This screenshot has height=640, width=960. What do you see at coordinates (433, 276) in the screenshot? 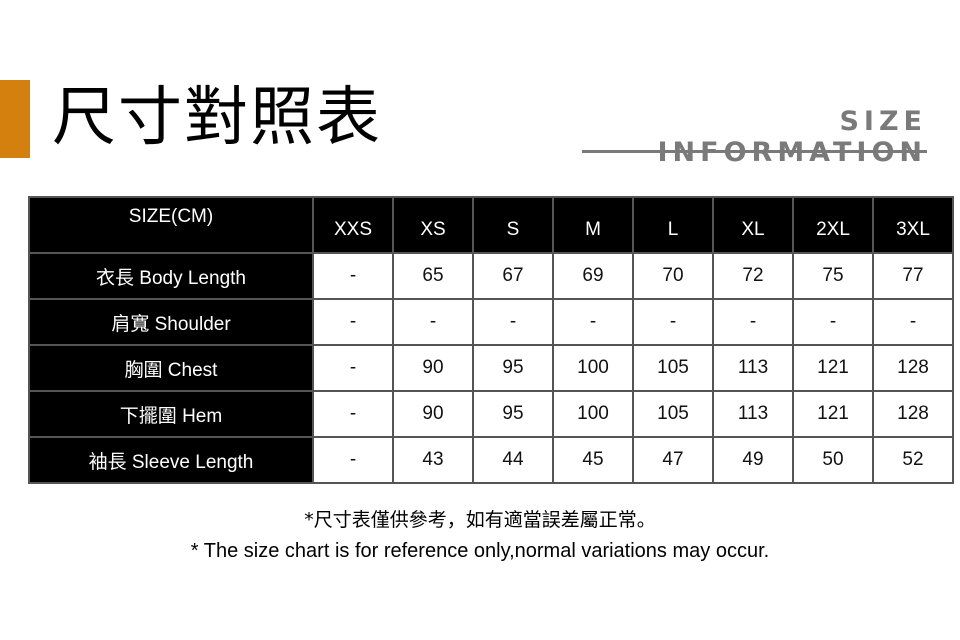
I see `table-cell: 65` at bounding box center [433, 276].